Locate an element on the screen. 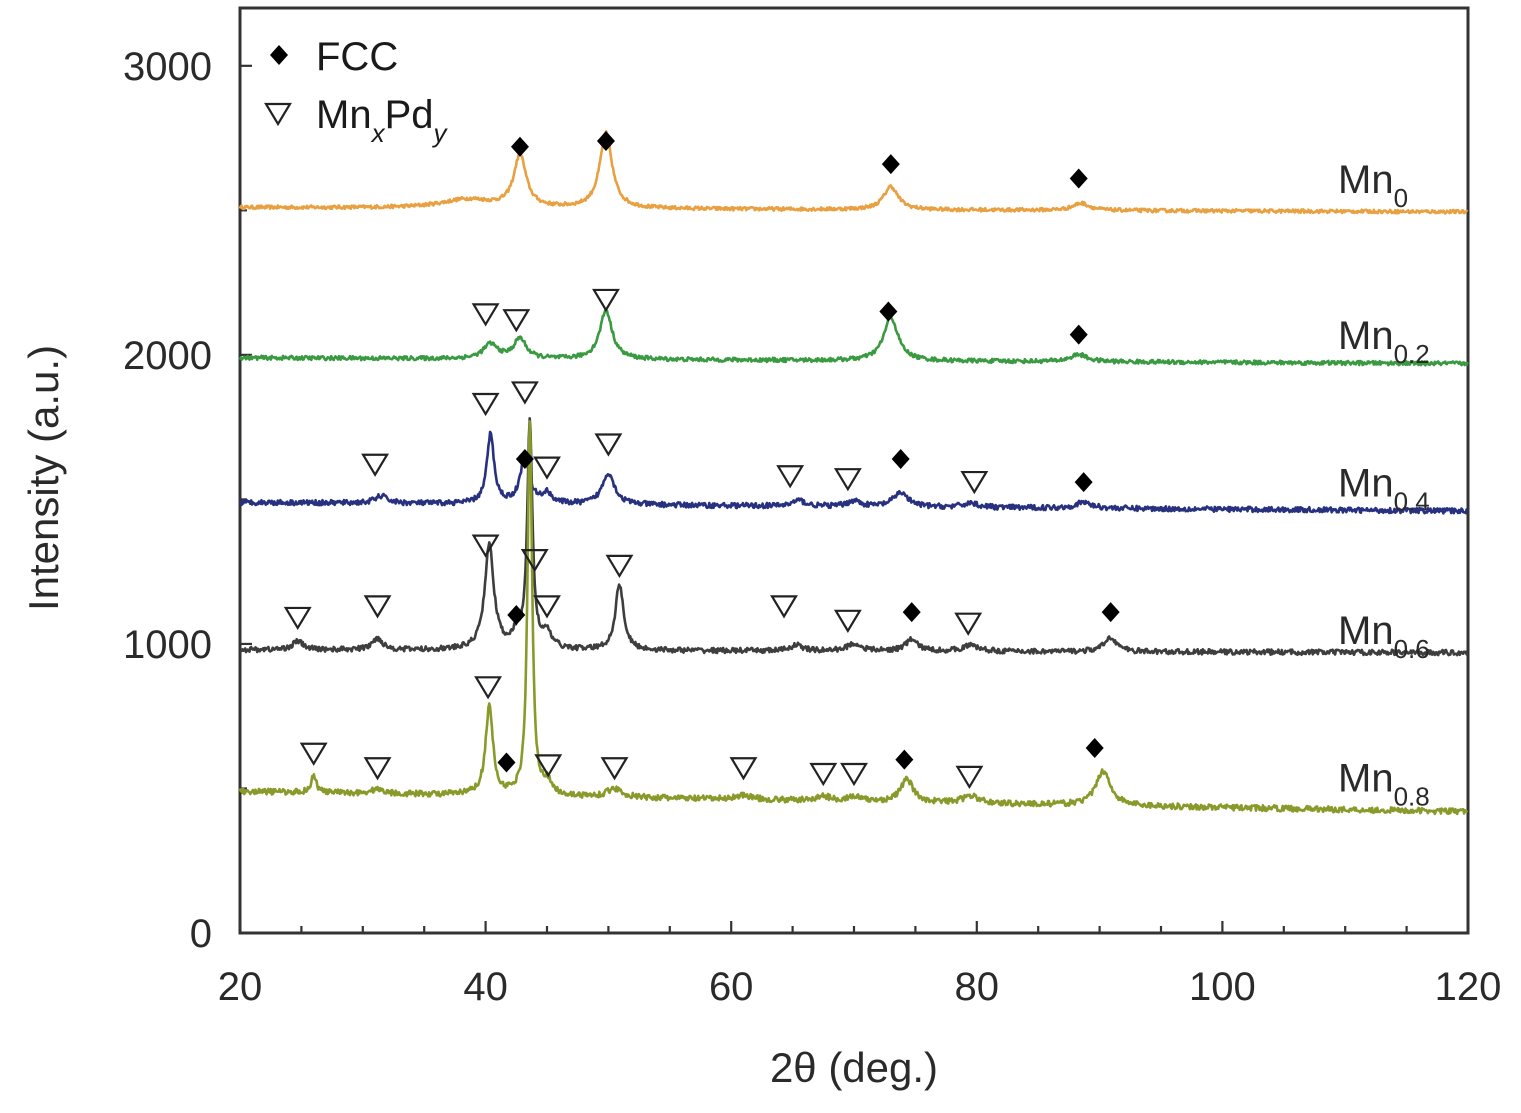  y-axis: 0 1000 2000 3000 is located at coordinates (187, 500).